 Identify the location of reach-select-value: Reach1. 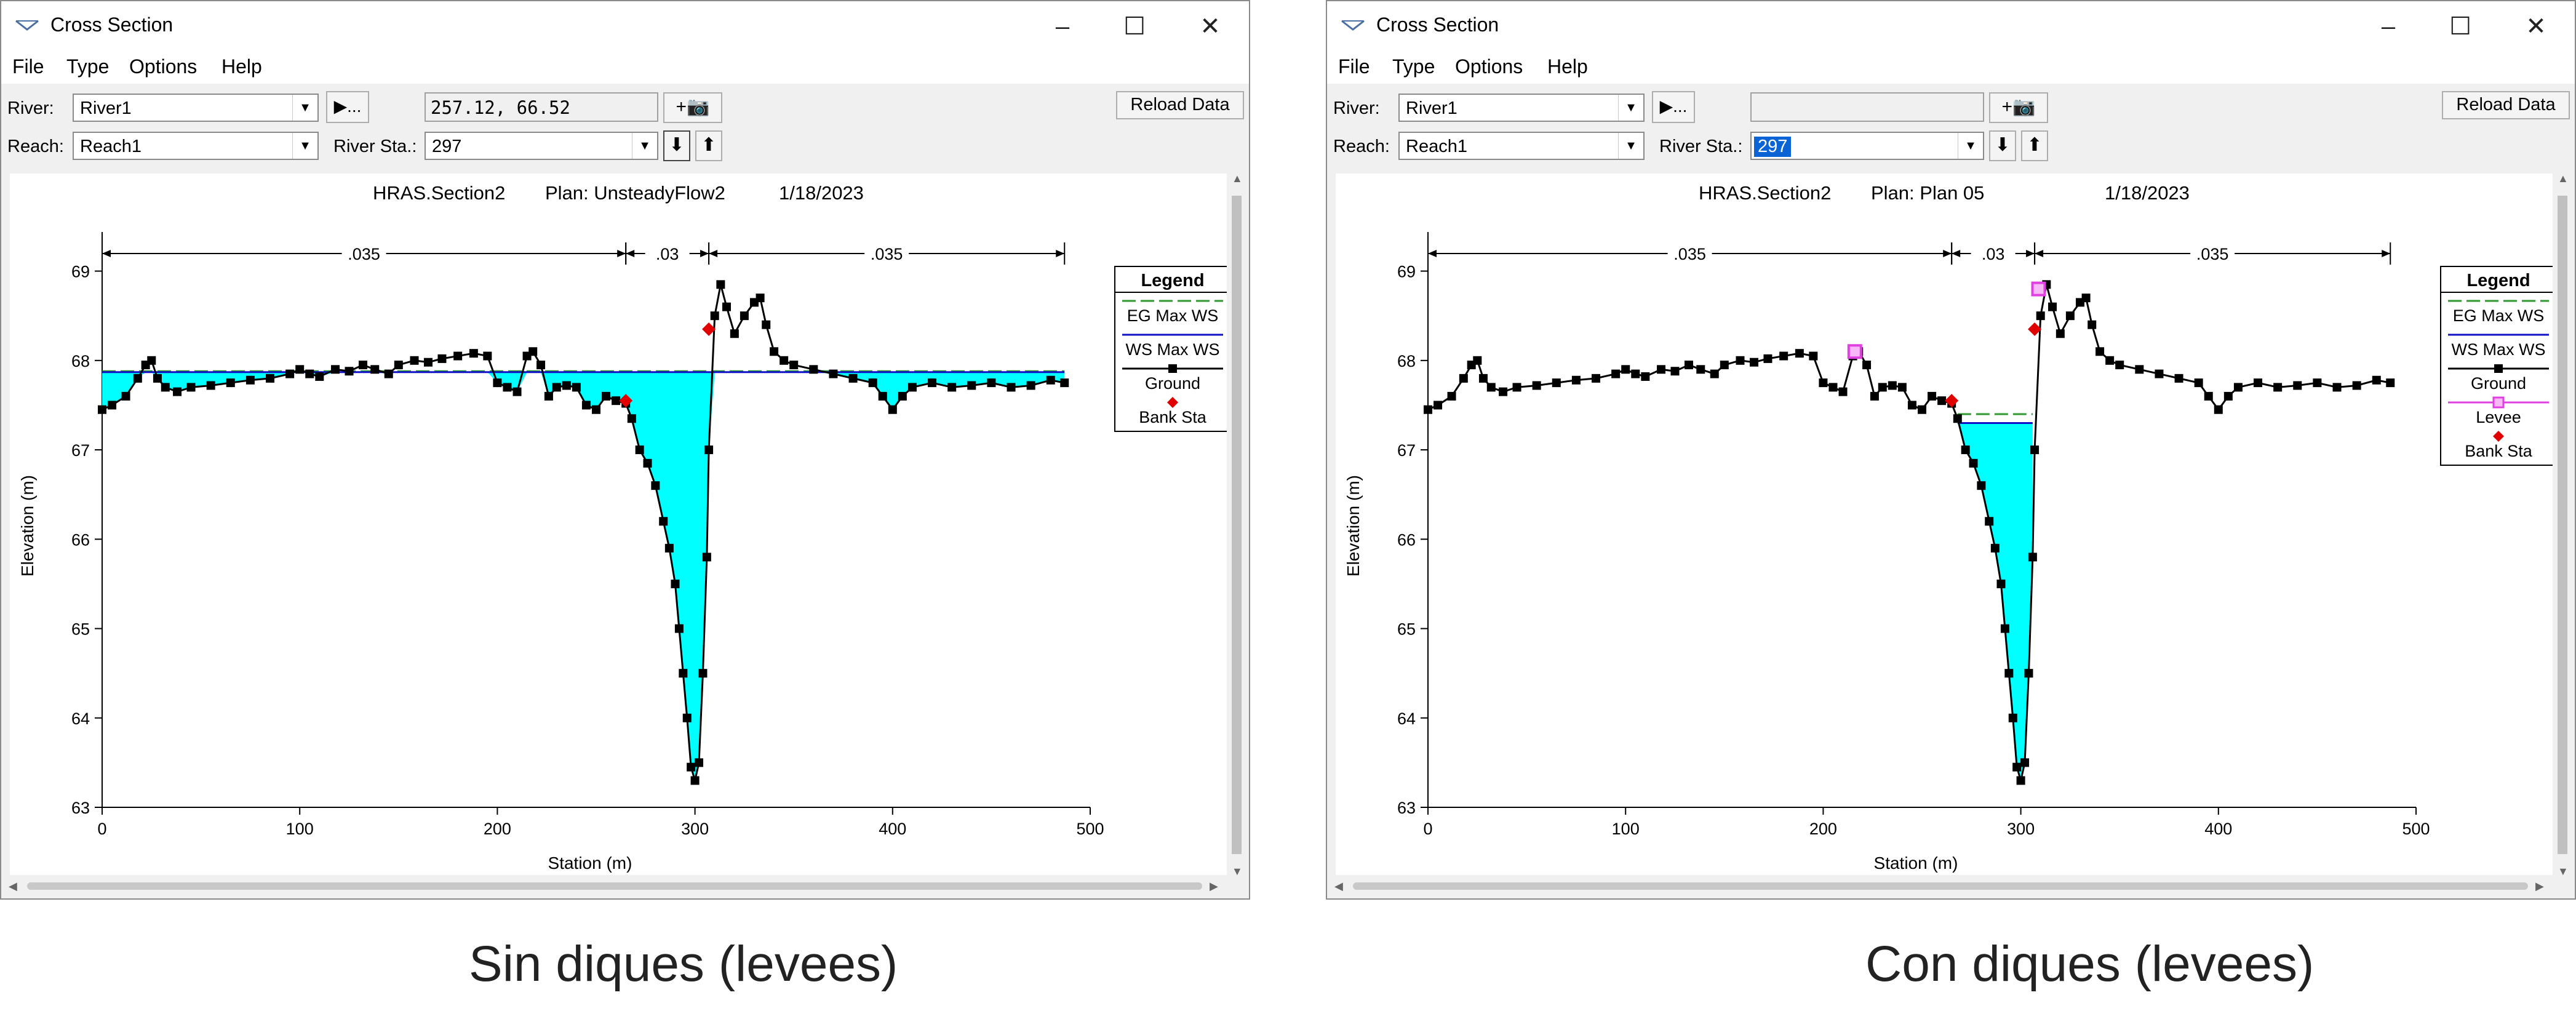
(111, 147).